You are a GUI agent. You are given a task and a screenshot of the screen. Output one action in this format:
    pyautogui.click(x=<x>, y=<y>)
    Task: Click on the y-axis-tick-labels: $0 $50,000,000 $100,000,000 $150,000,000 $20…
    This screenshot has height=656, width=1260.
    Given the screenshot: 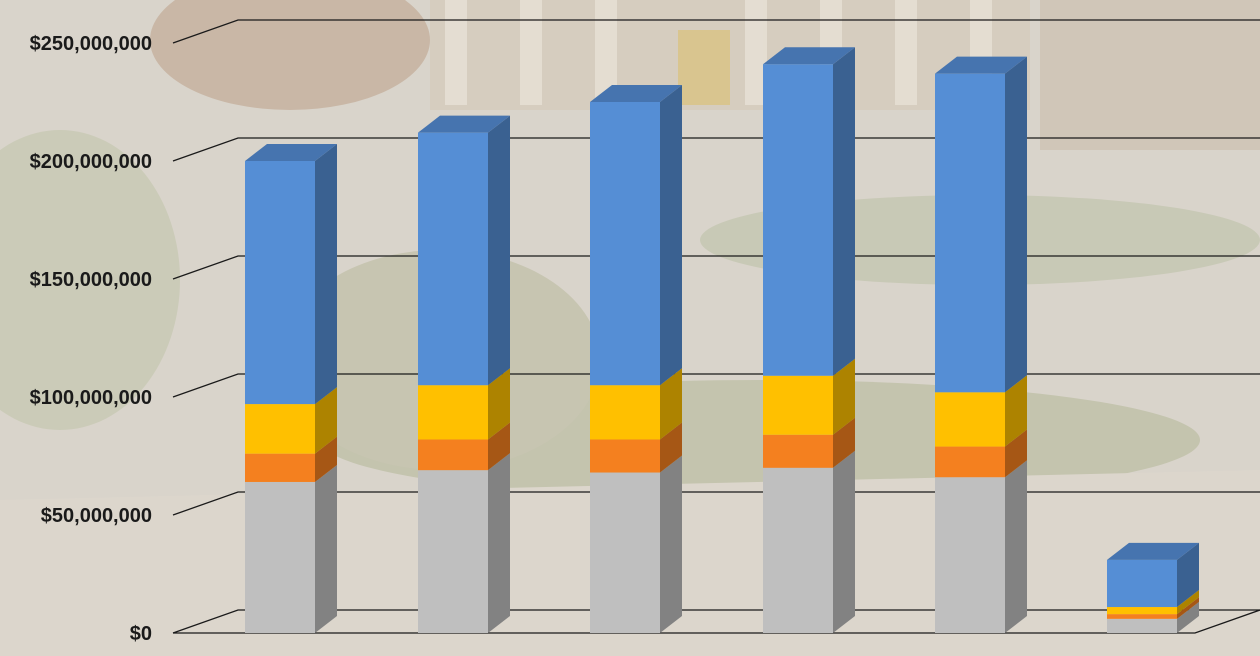 What is the action you would take?
    pyautogui.click(x=91, y=339)
    